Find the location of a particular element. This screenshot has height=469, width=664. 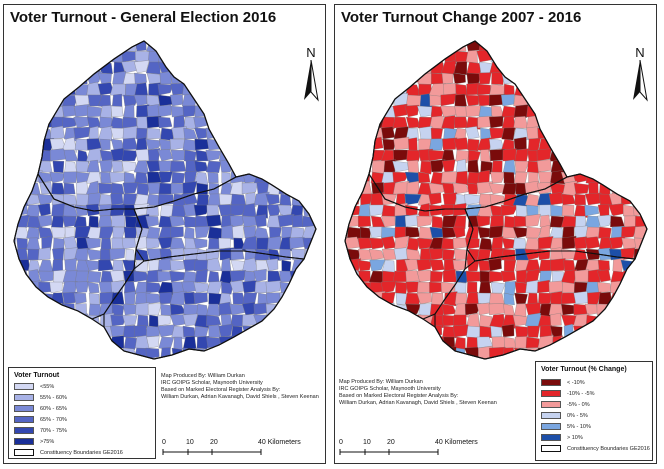

legend-label: Constituency Boundaries GE2016 is located at coordinates (608, 448).